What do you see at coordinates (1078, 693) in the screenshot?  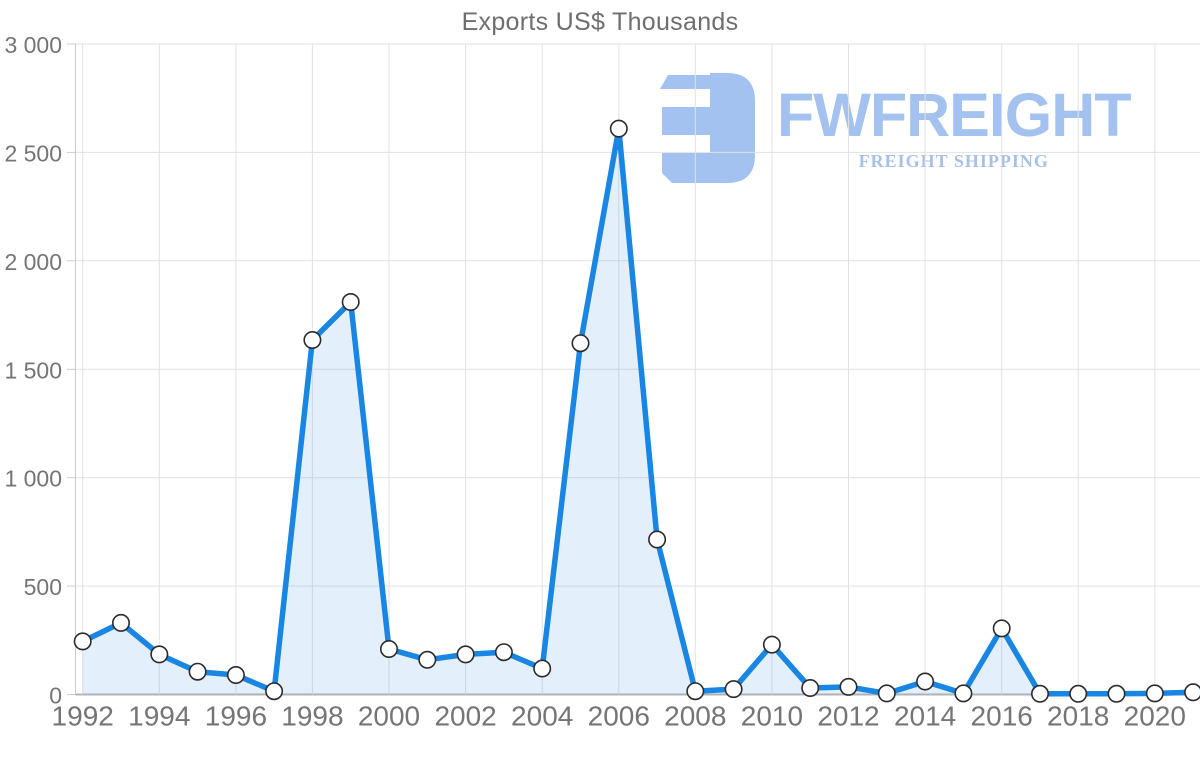 I see `data-point-2018` at bounding box center [1078, 693].